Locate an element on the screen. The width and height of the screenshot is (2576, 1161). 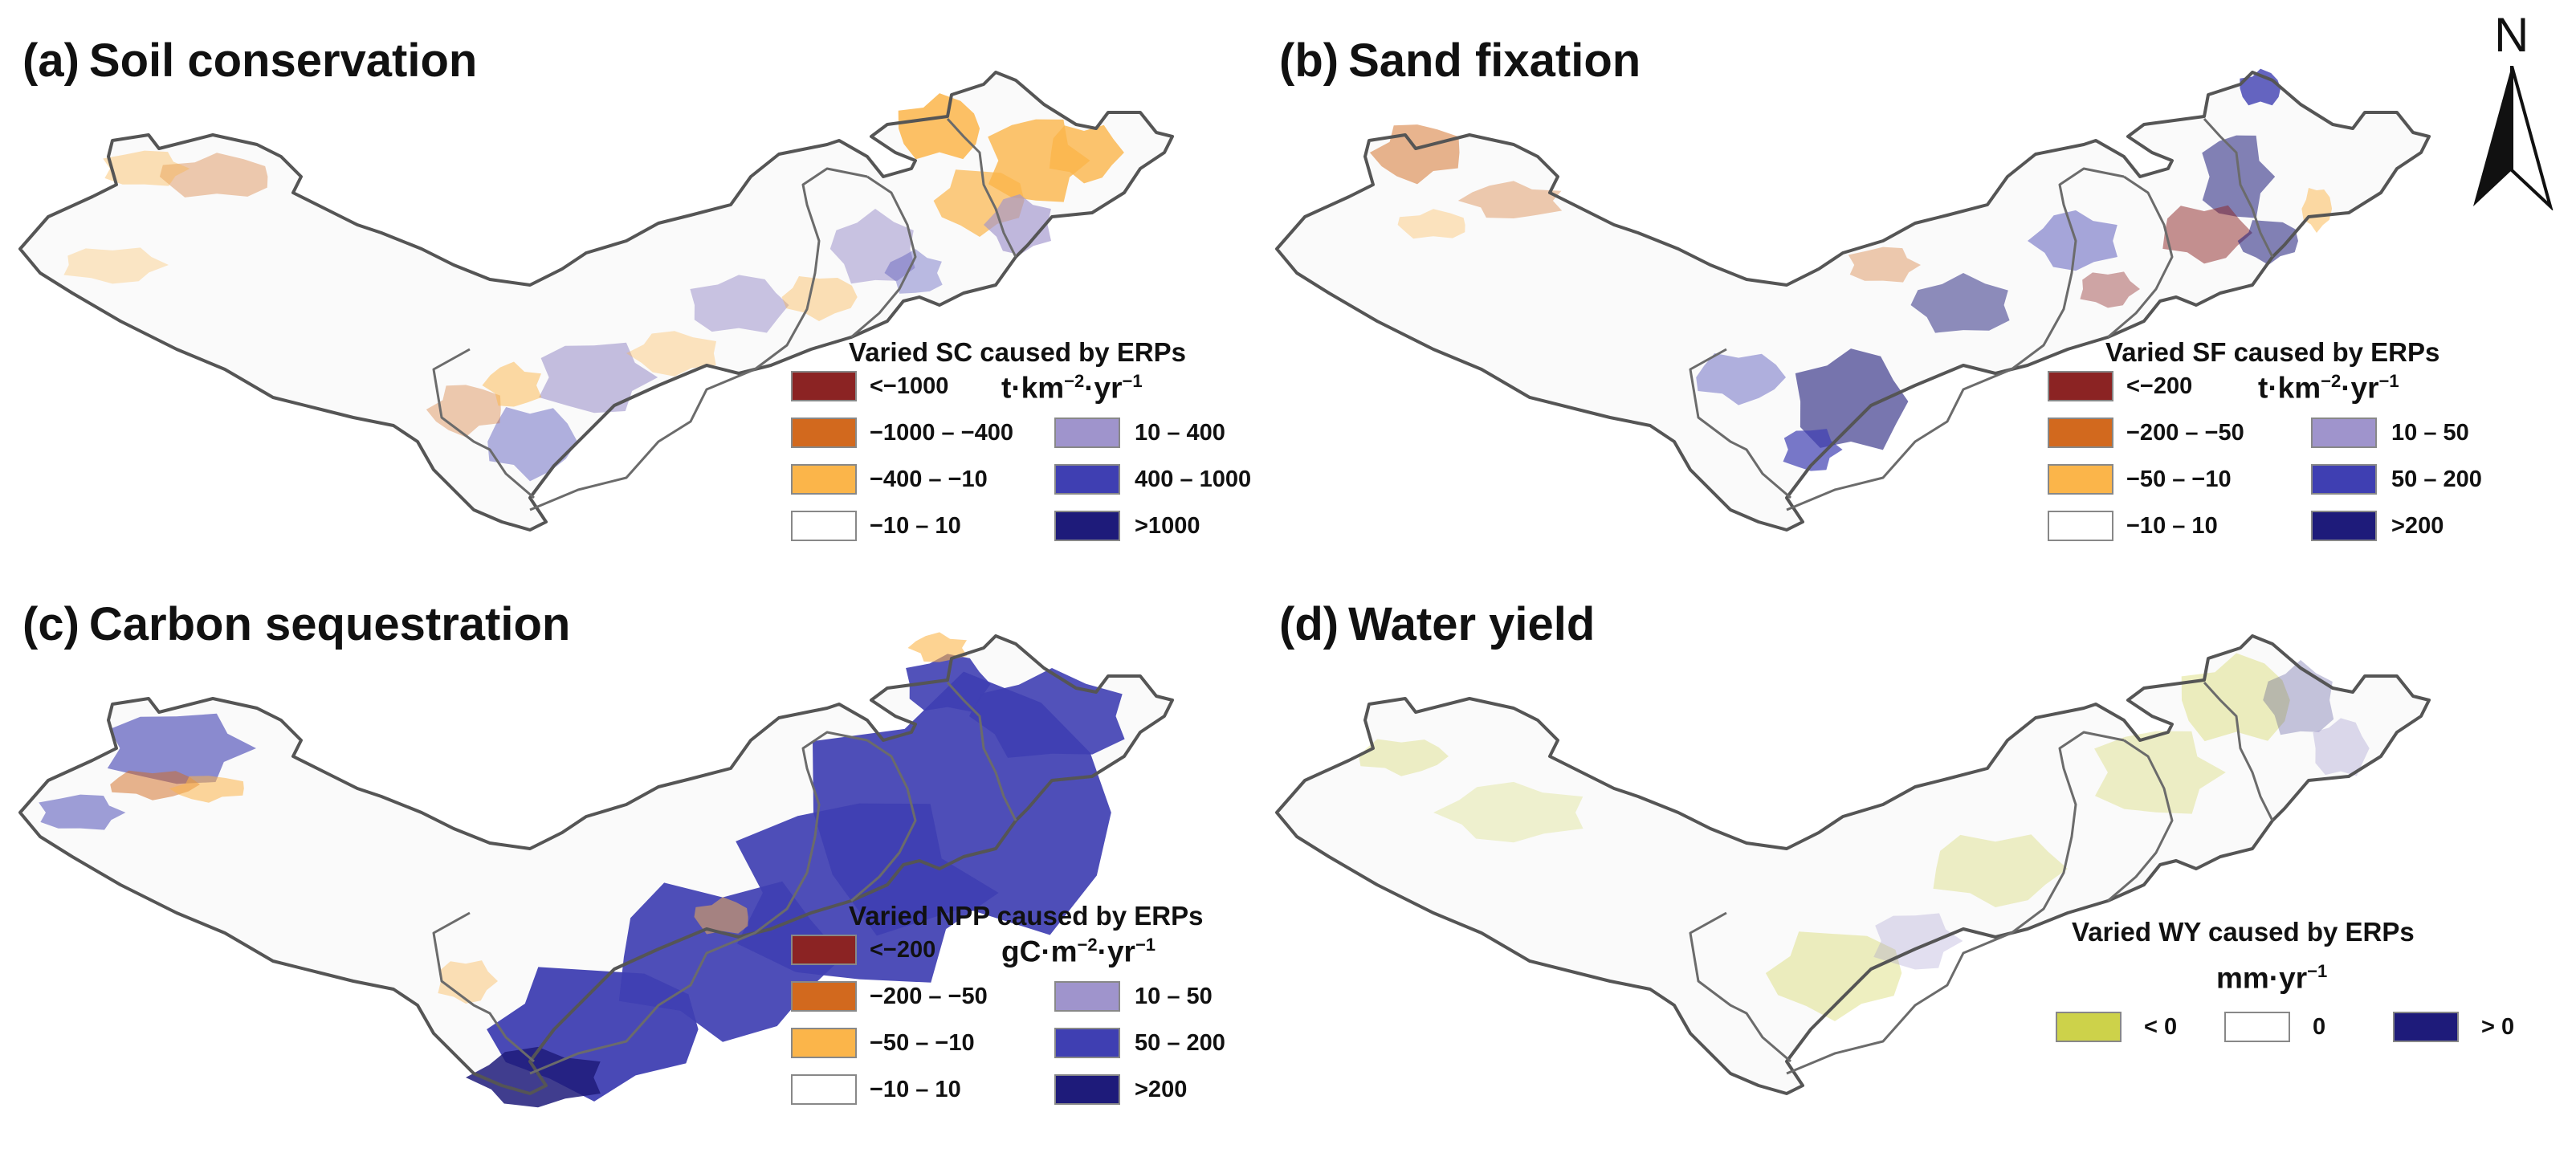
legend-label: −200 – −50 is located at coordinates (929, 996).